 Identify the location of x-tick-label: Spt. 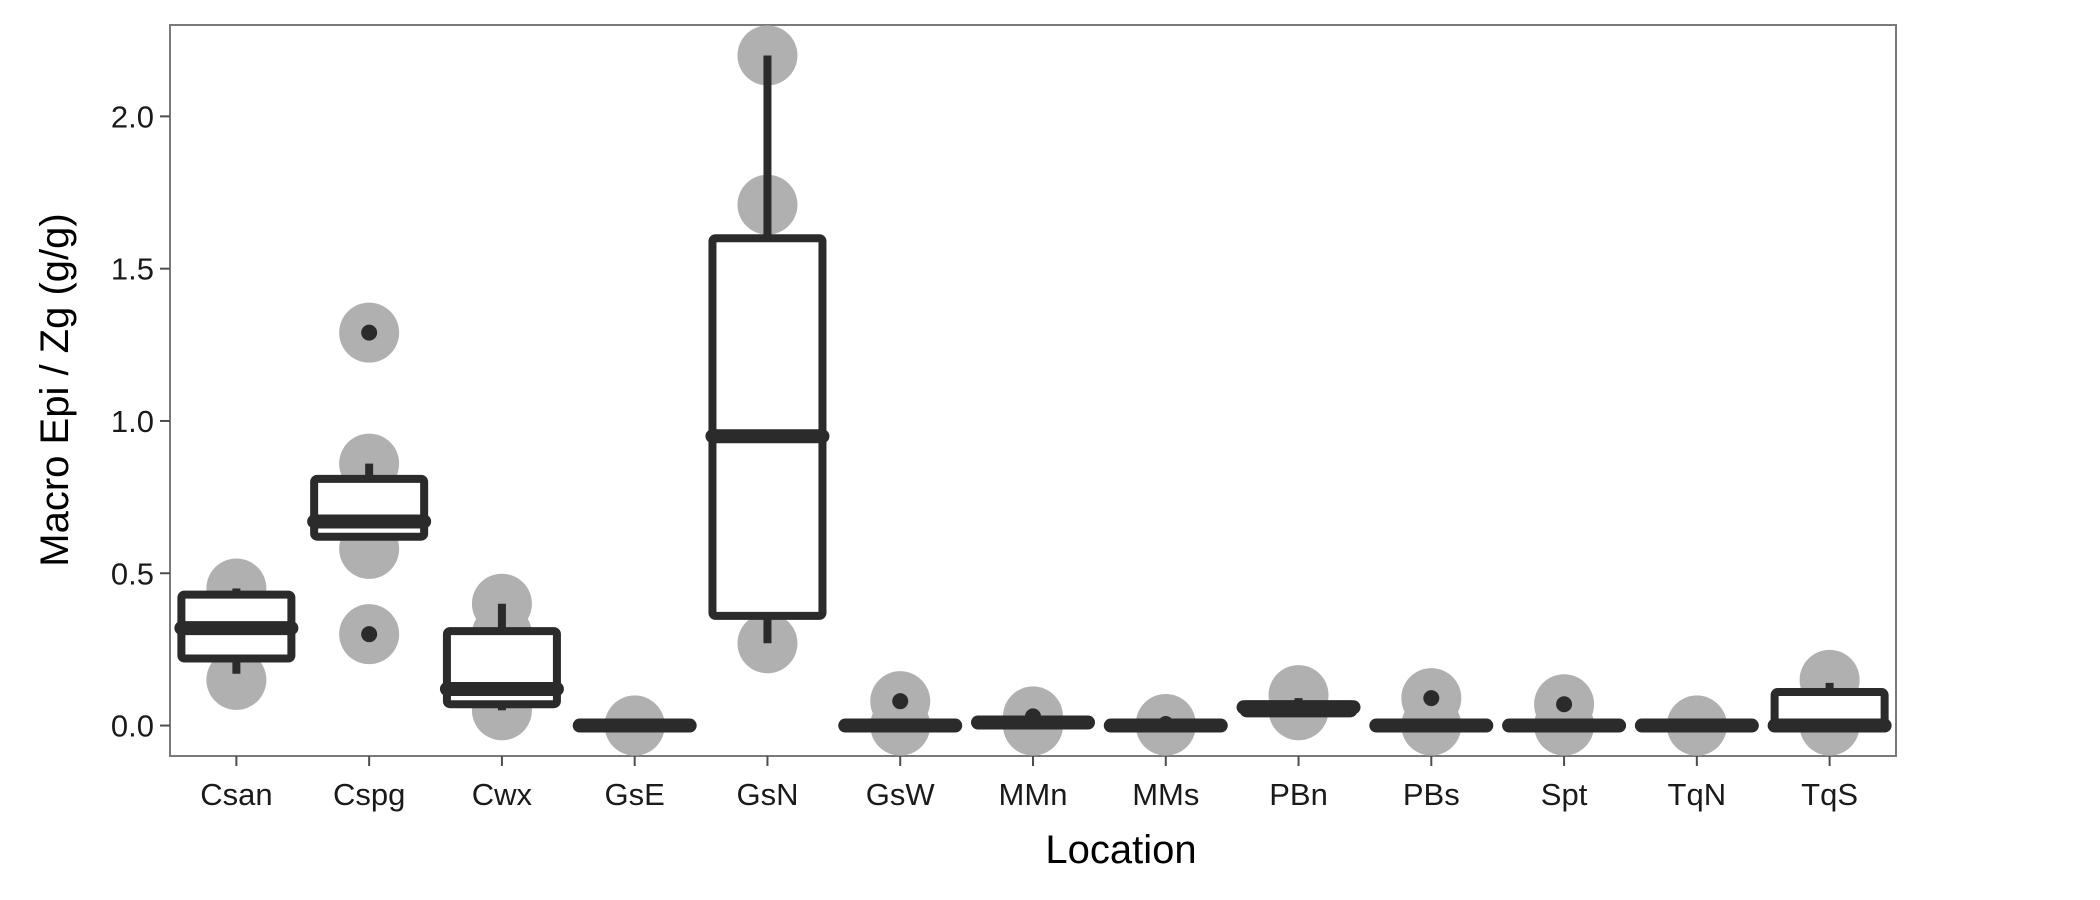
(1564, 794).